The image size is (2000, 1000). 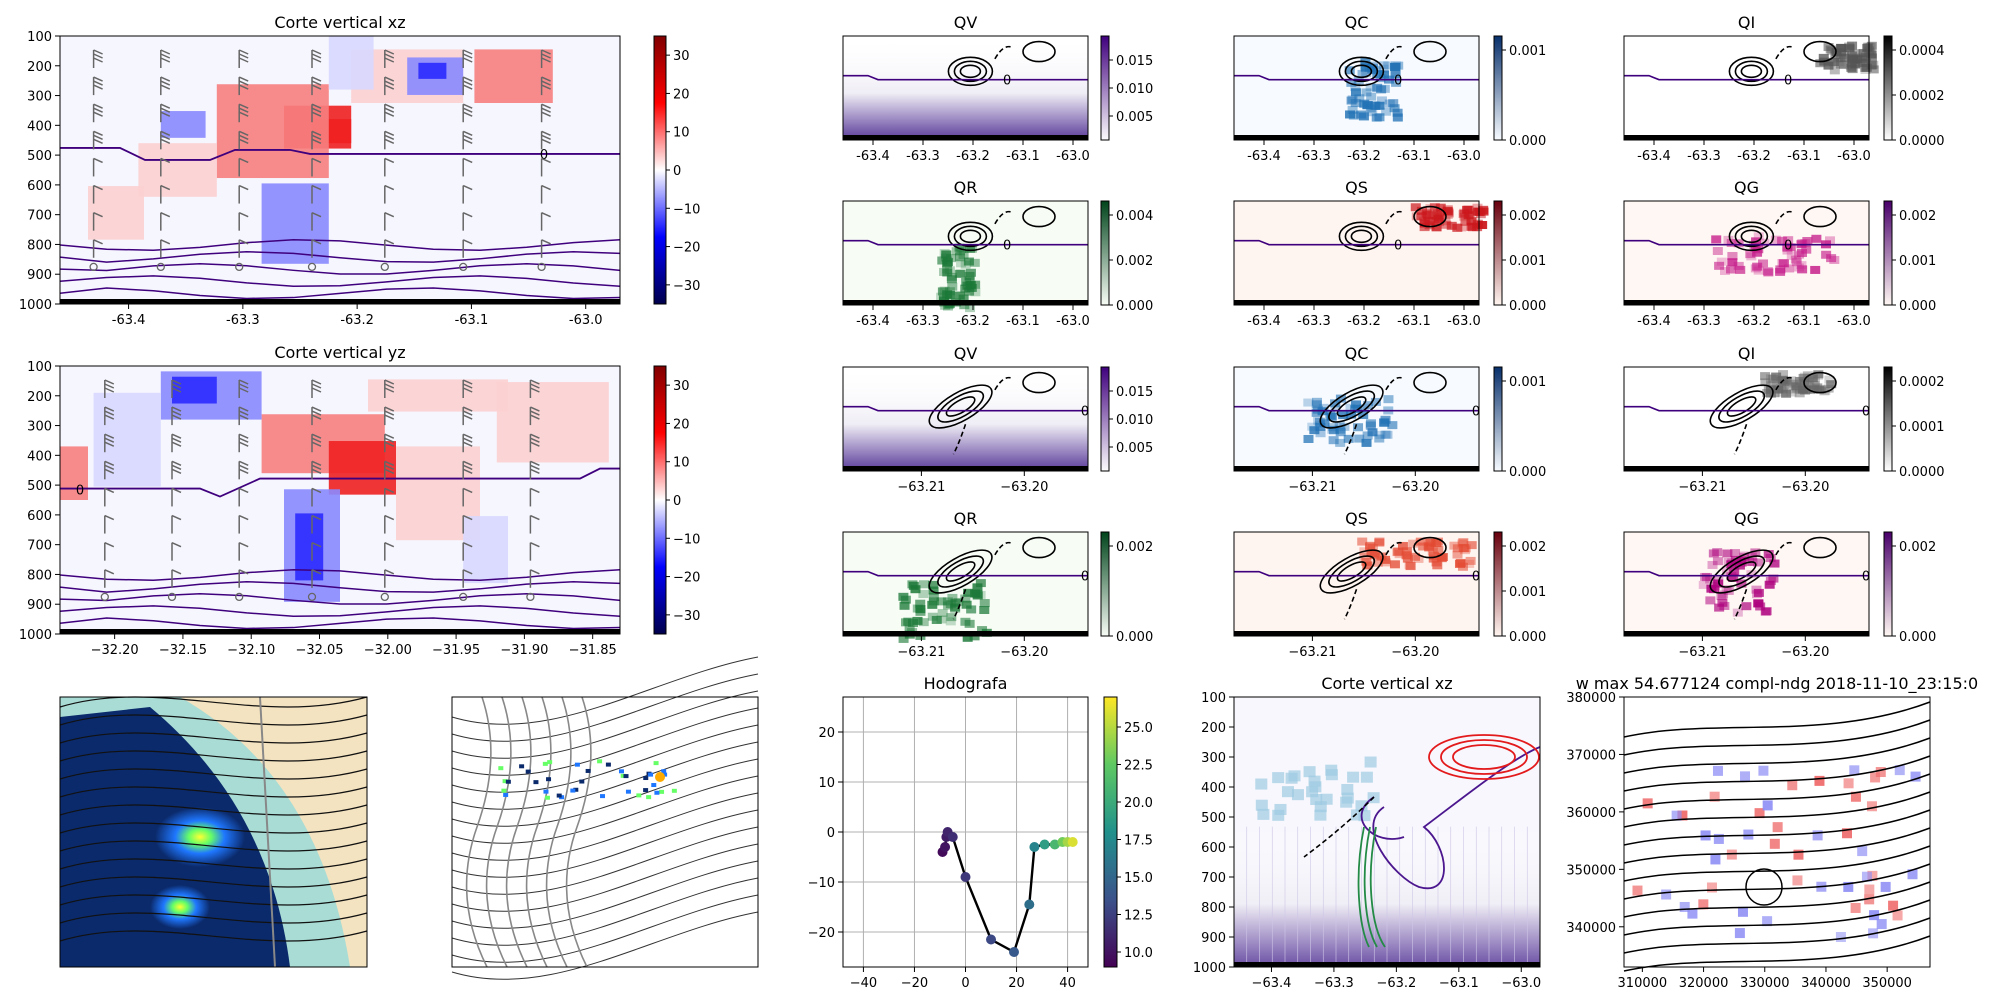 I want to click on map1-radar-core, so click(x=200, y=837).